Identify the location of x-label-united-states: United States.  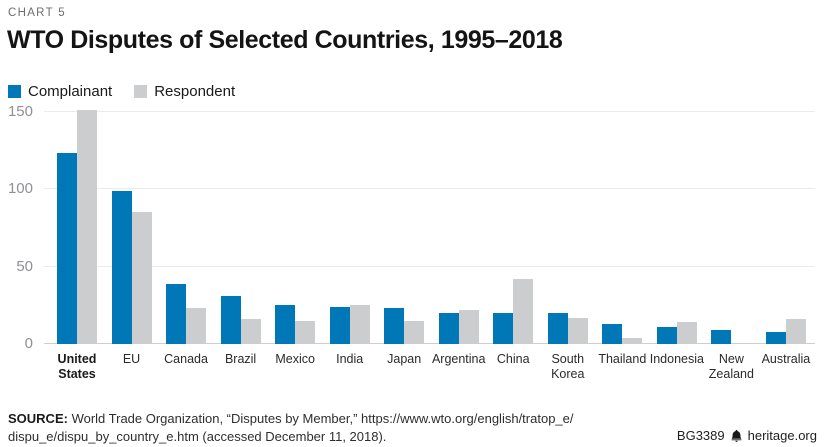
(77, 366).